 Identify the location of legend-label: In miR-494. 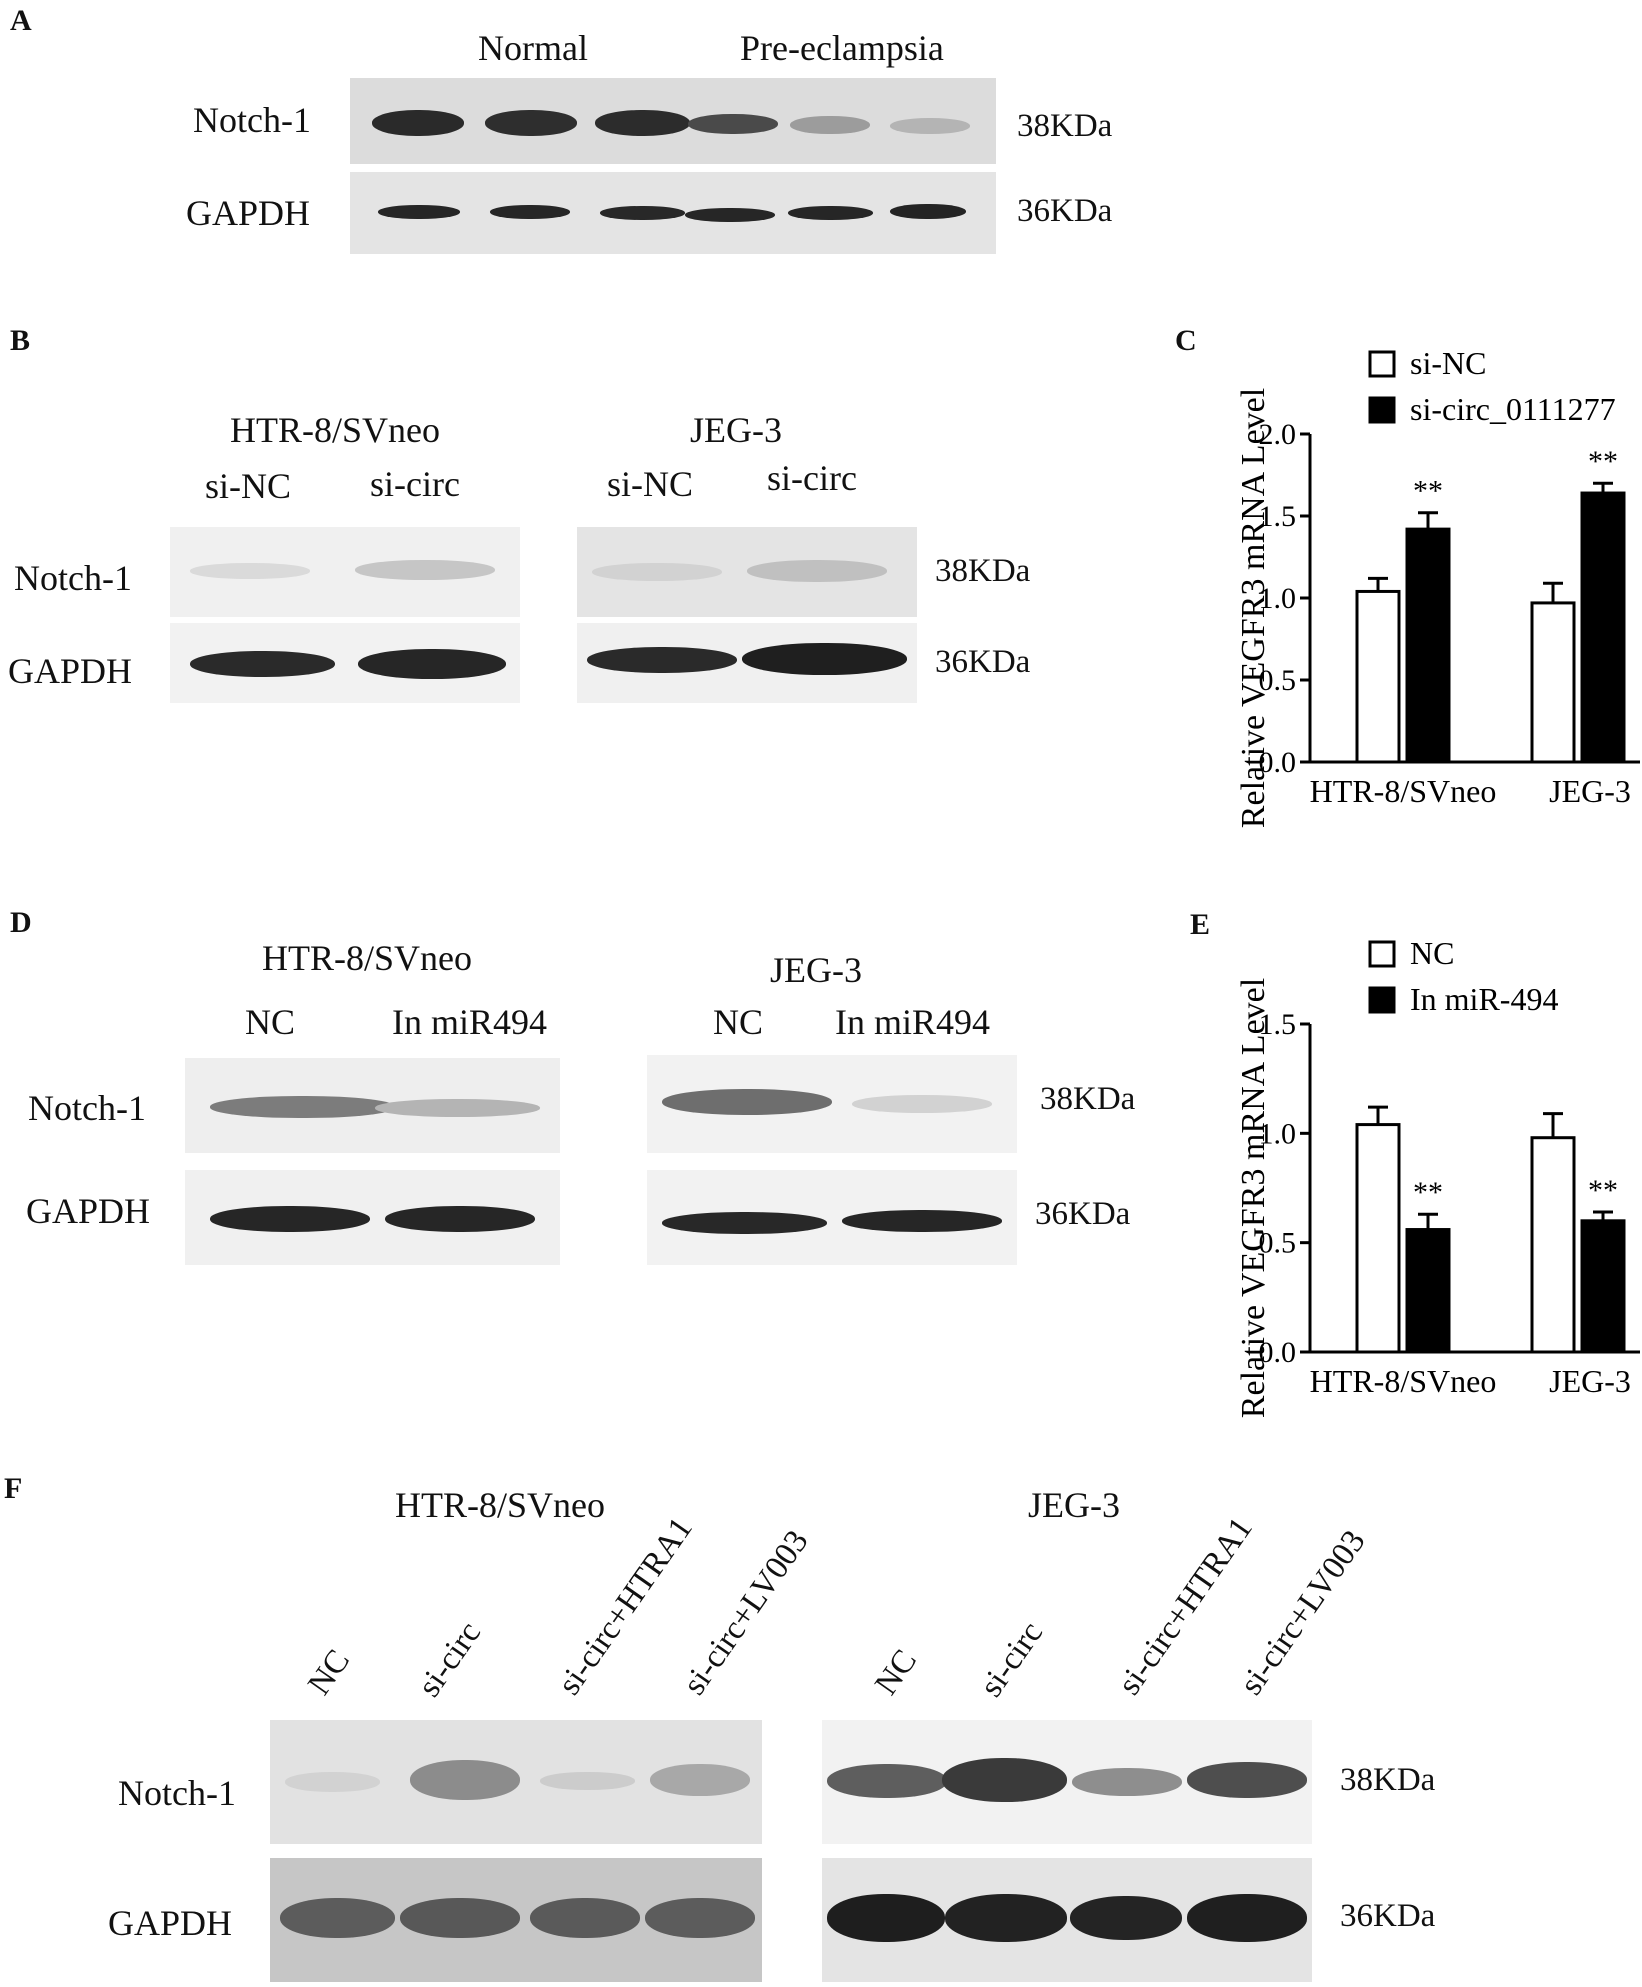
(1484, 999).